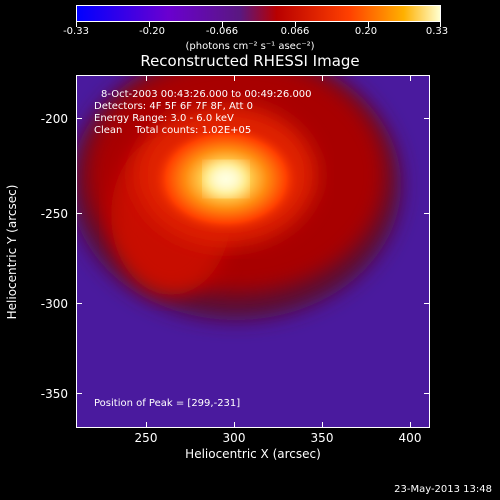 Image resolution: width=500 pixels, height=500 pixels. I want to click on x-tick-label: 300, so click(234, 438).